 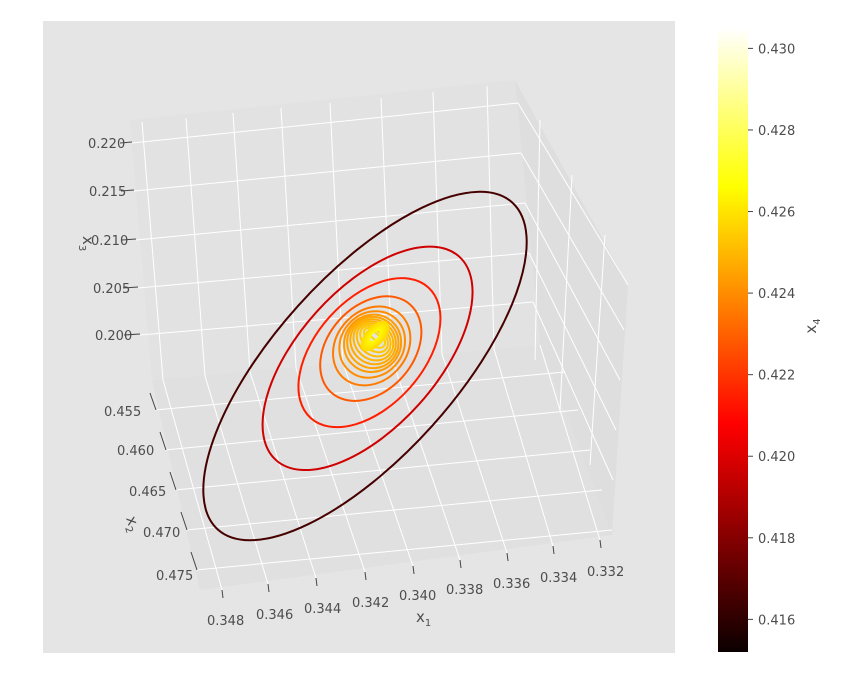 What do you see at coordinates (423, 618) in the screenshot?
I see `x-axis-title: x1` at bounding box center [423, 618].